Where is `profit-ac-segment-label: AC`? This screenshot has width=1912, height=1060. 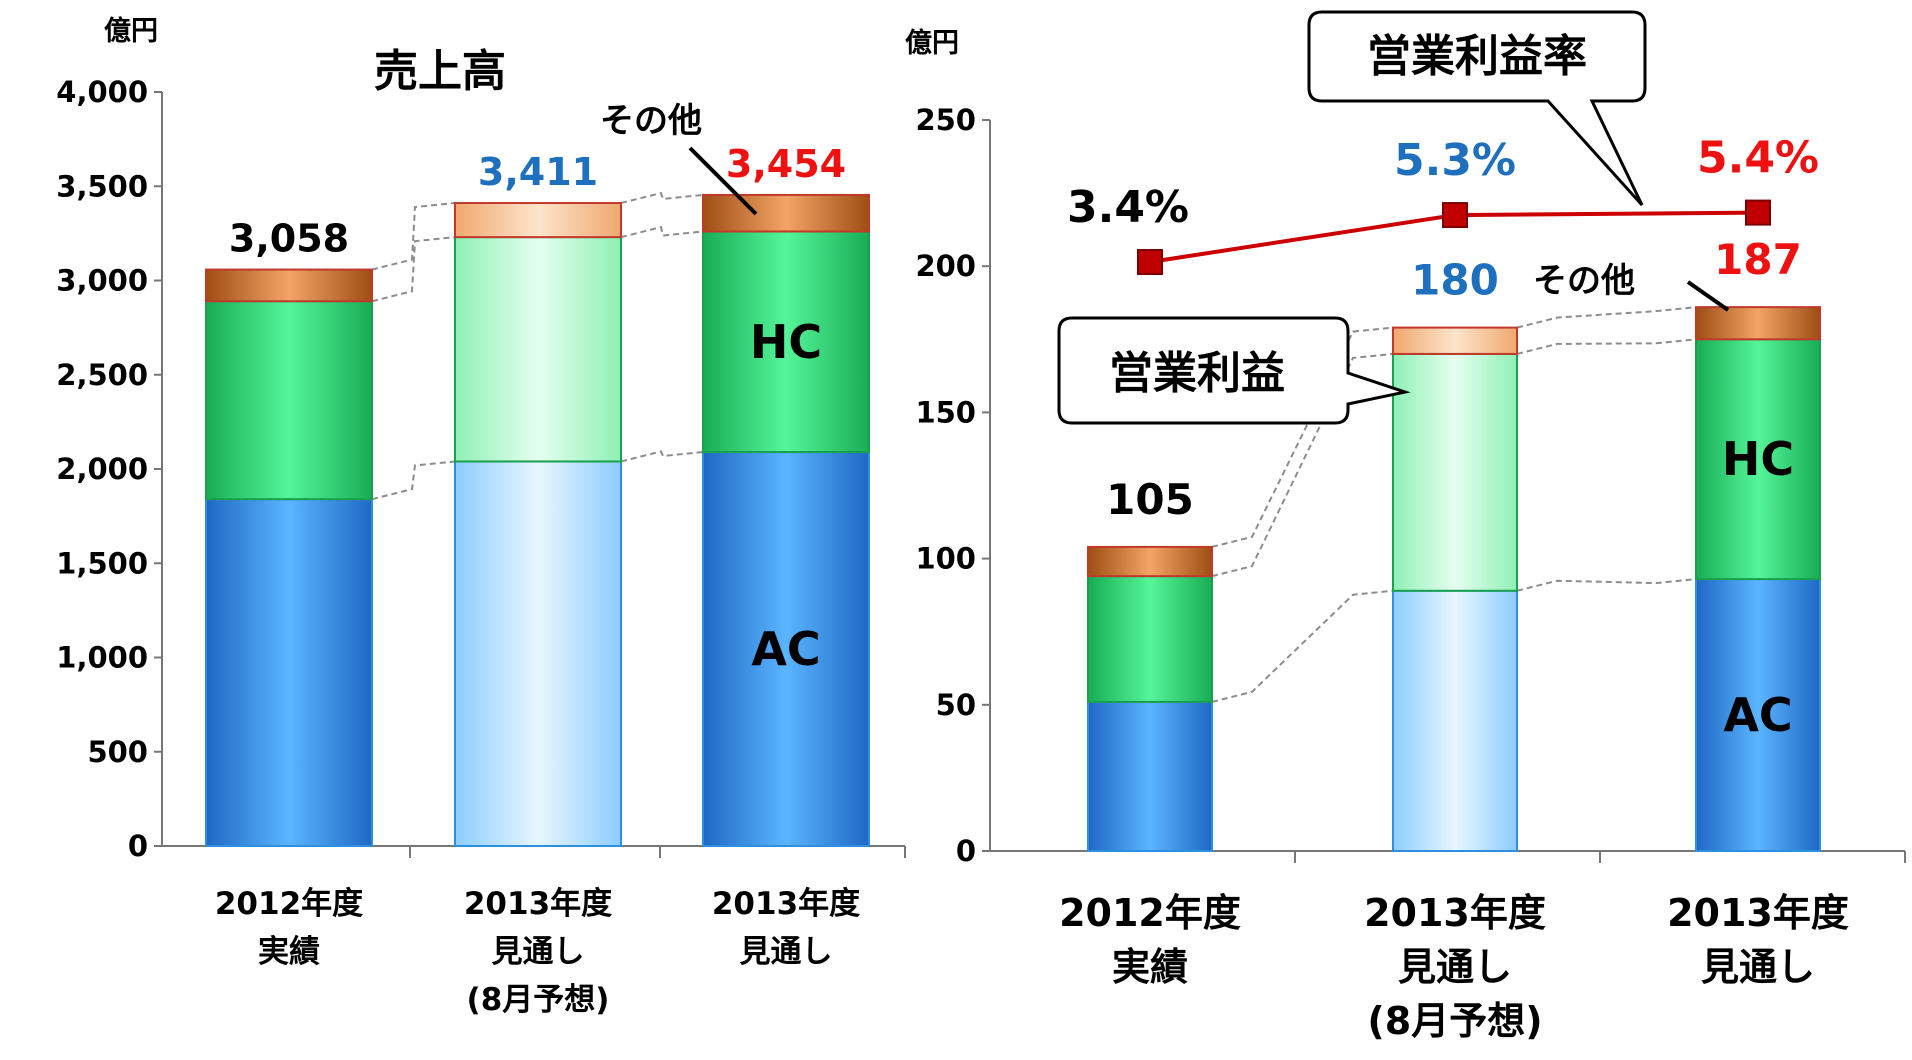 profit-ac-segment-label: AC is located at coordinates (1757, 715).